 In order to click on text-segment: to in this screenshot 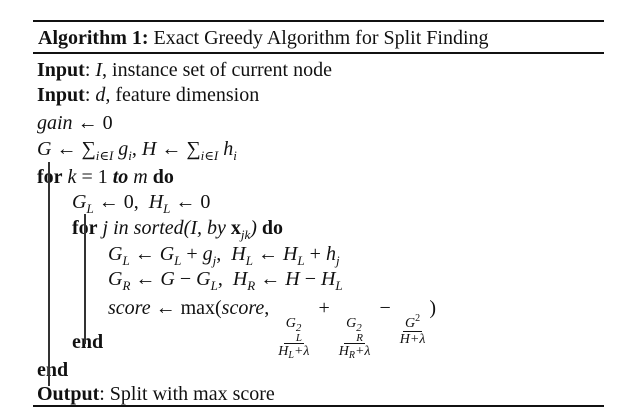, I will do `click(120, 177)`.